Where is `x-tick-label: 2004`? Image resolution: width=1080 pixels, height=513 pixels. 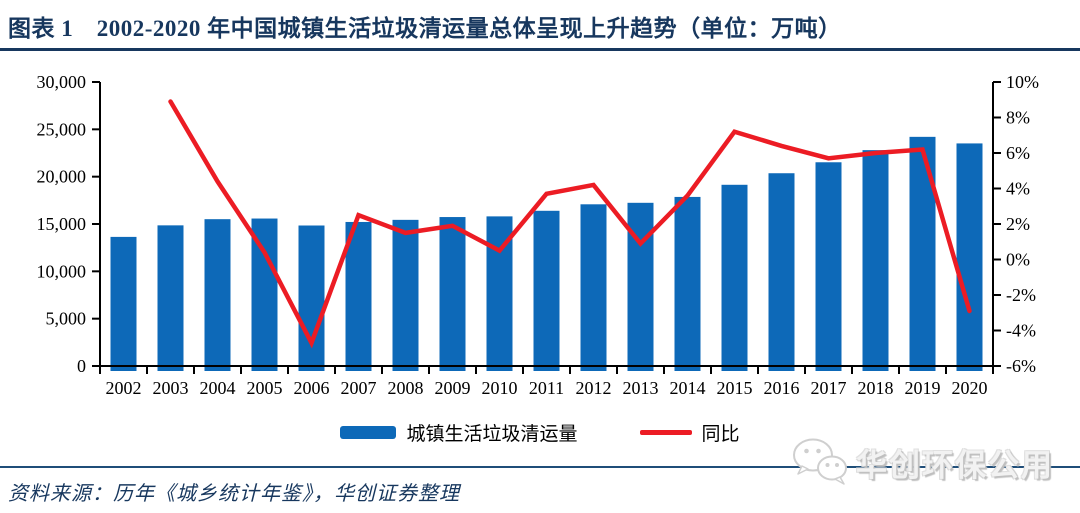 x-tick-label: 2004 is located at coordinates (218, 388).